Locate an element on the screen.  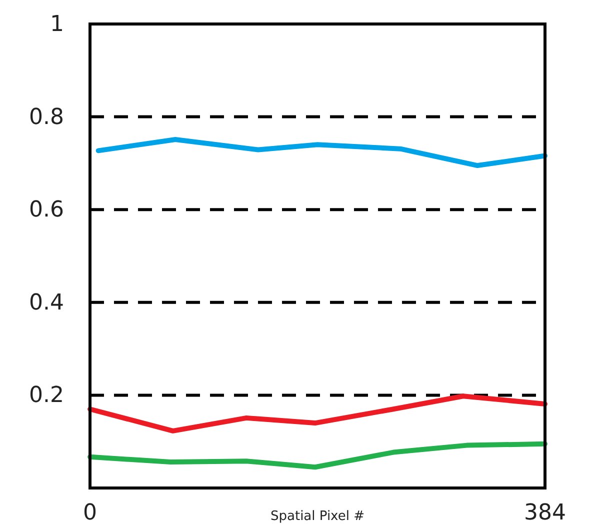
x-tick-label: 0 is located at coordinates (90, 513).